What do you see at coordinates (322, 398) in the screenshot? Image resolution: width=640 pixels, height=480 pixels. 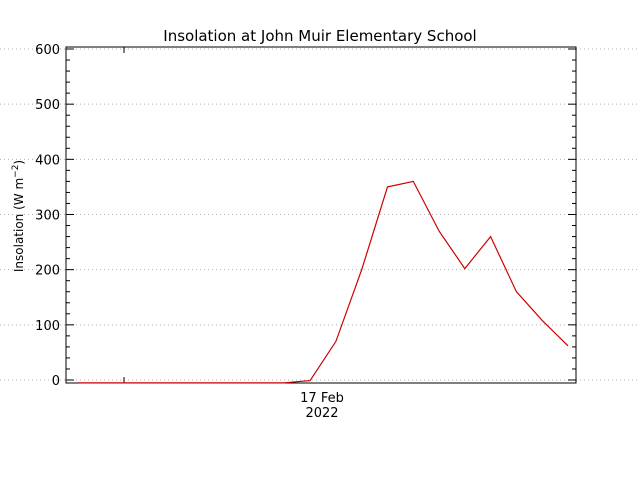 I see `x-tick-label-date: 17 Feb` at bounding box center [322, 398].